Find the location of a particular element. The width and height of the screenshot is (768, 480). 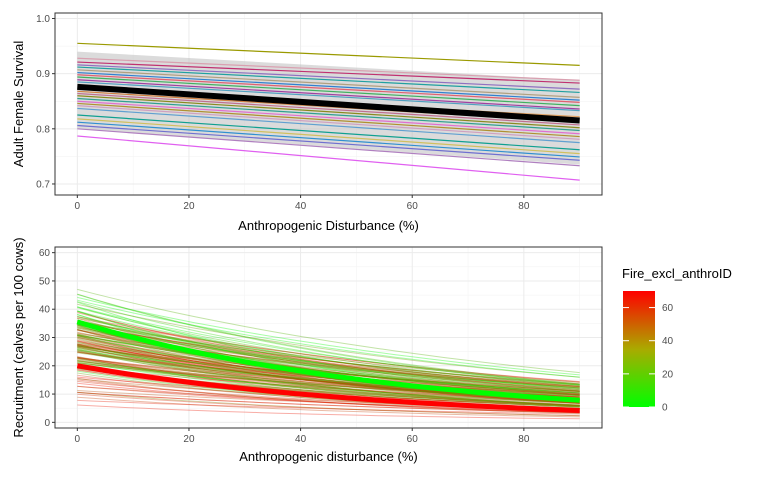

legend-tick-label: 60 is located at coordinates (668, 308).